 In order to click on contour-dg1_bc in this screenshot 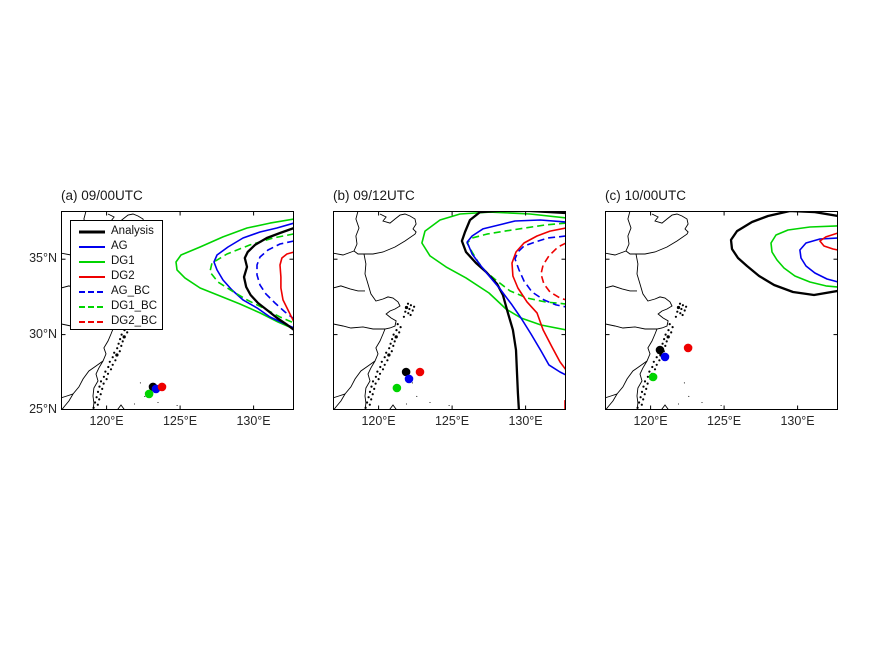, I will do `click(251, 278)`.